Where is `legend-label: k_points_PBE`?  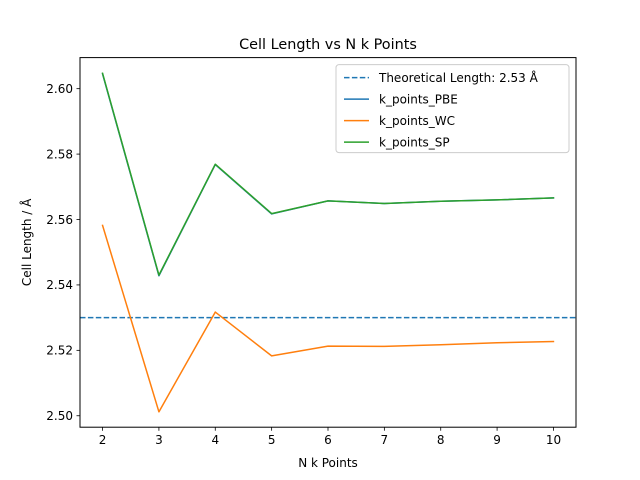
legend-label: k_points_PBE is located at coordinates (418, 99).